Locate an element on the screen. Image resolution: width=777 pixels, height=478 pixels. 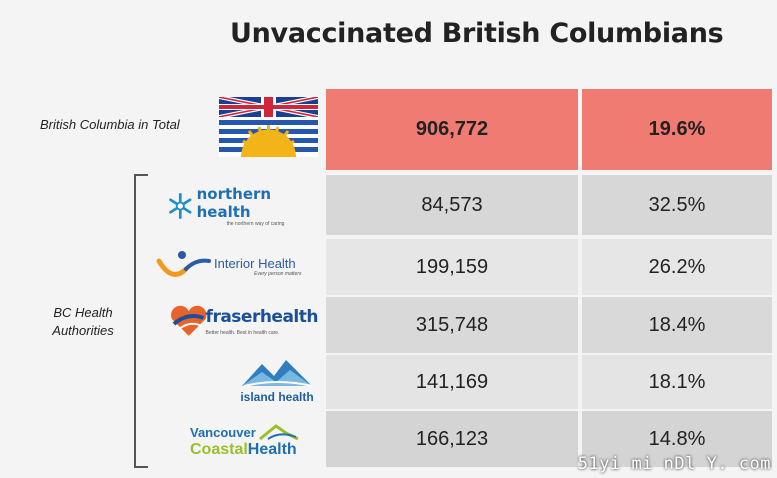
vch-count: 166,123 is located at coordinates (452, 439).